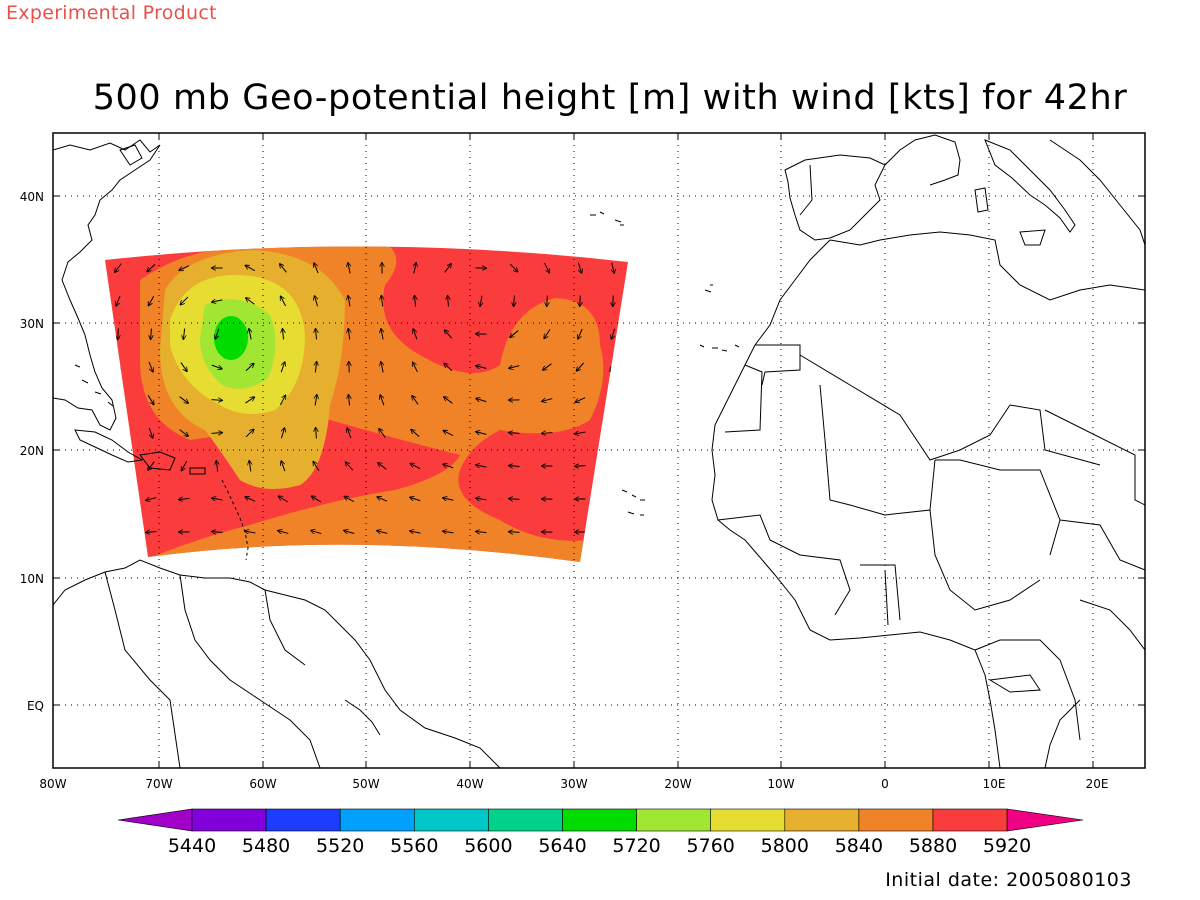 Image resolution: width=1200 pixels, height=900 pixels. Describe the element at coordinates (266, 846) in the screenshot. I see `colorbar-label: 5480` at that location.